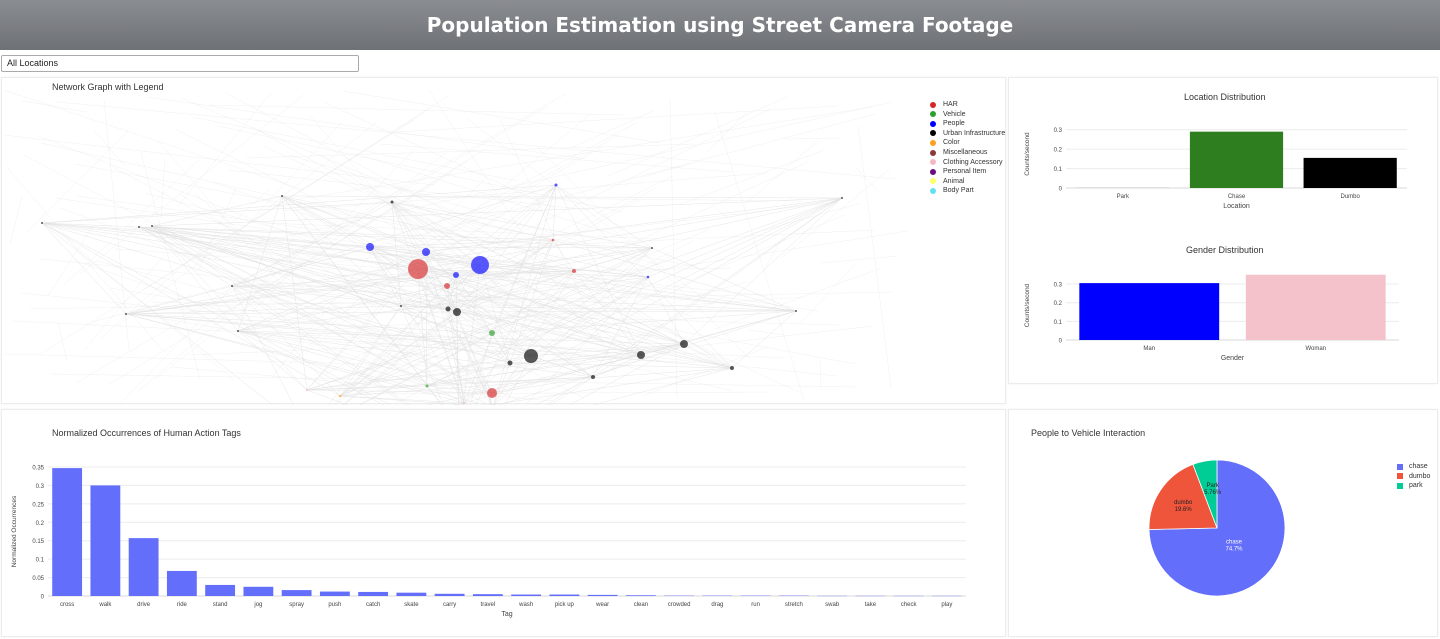 This screenshot has height=639, width=1440. Describe the element at coordinates (965, 172) in the screenshot. I see `legend-label: Personal Item` at that location.